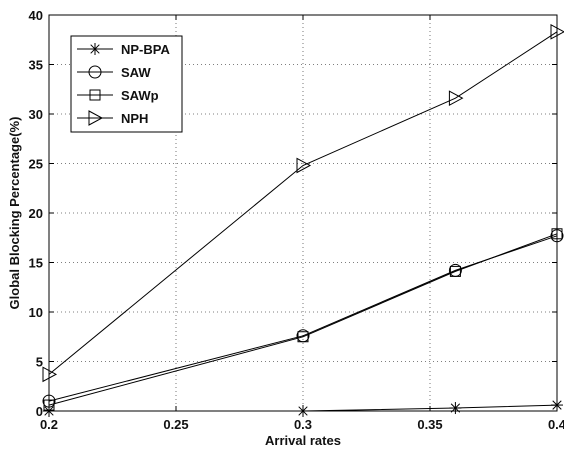  I want to click on legend-label: NPH, so click(134, 118).